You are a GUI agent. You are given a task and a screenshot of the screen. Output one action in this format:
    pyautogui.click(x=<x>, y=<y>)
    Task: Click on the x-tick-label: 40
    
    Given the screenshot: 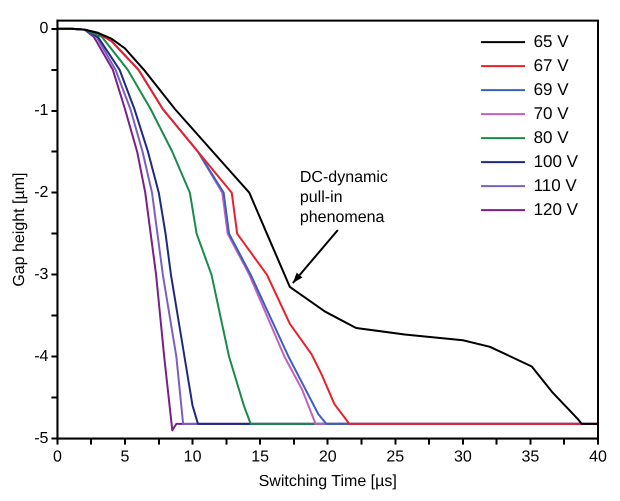 What is the action you would take?
    pyautogui.click(x=598, y=457)
    